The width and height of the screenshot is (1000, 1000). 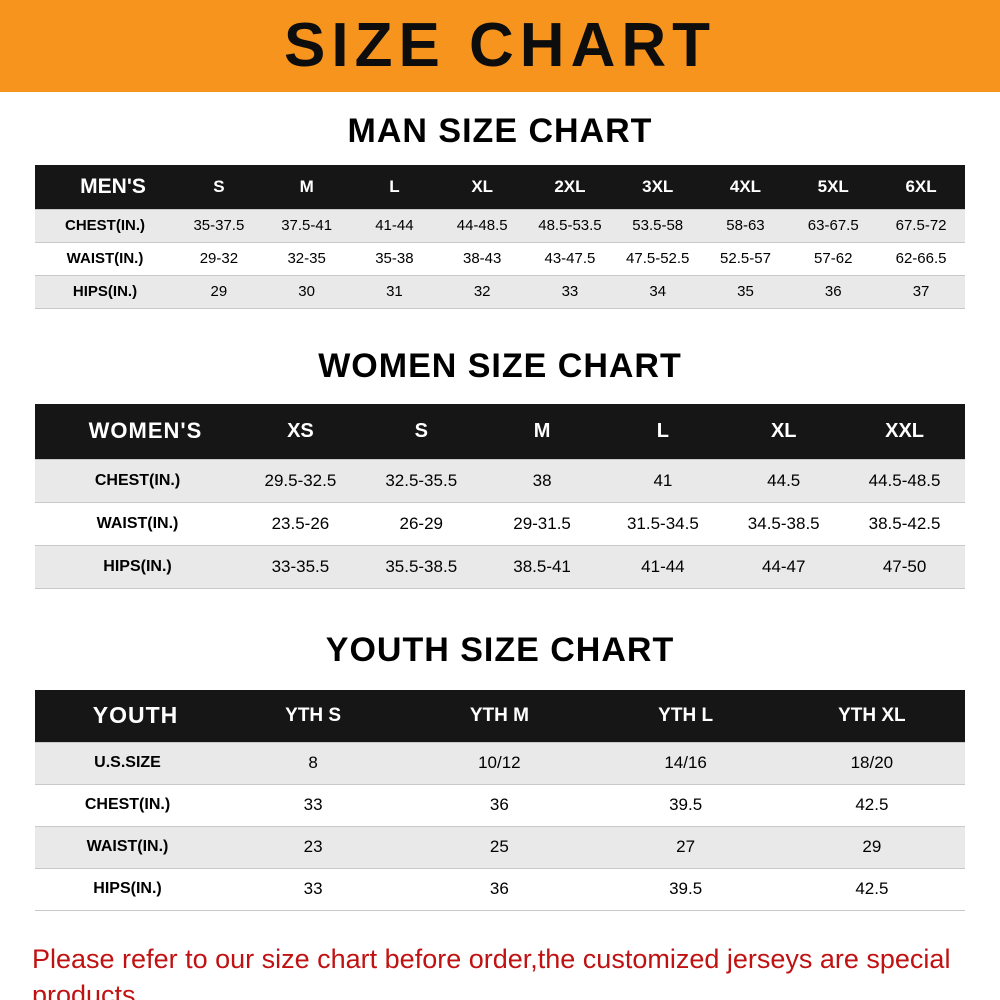 I want to click on size-value-cell: 43-47.5, so click(x=570, y=258).